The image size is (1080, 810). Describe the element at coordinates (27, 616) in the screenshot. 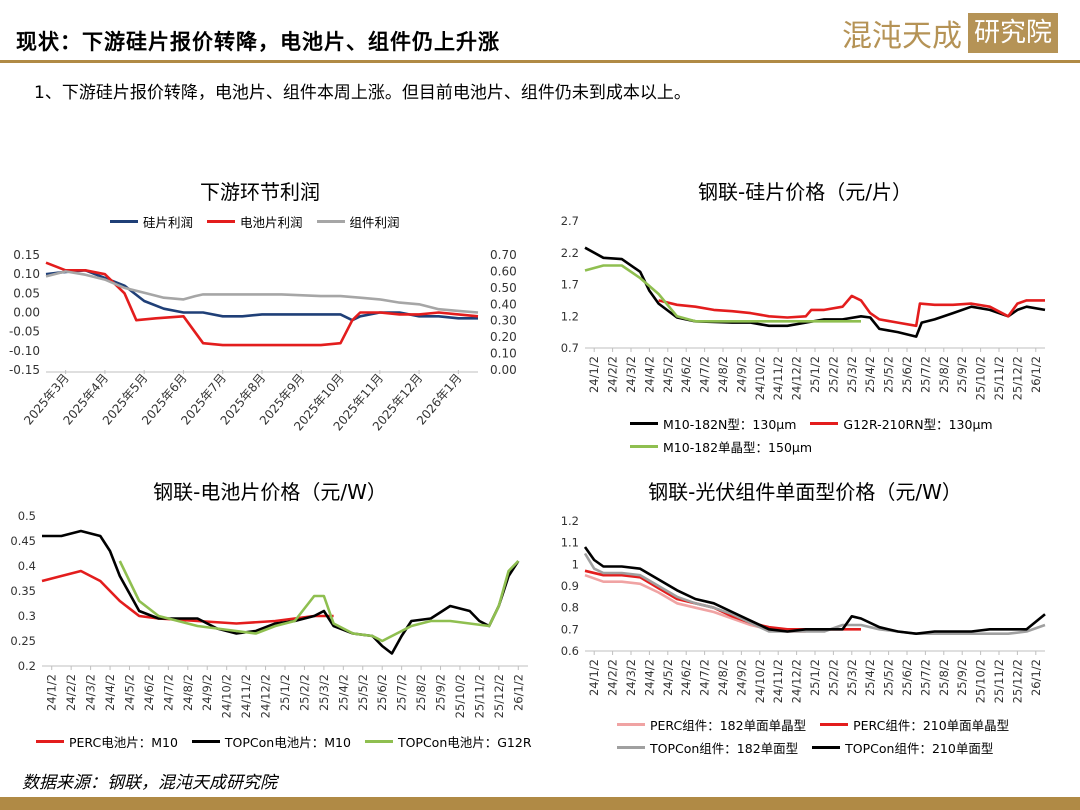

I see `y-tick-label: 0.3` at that location.